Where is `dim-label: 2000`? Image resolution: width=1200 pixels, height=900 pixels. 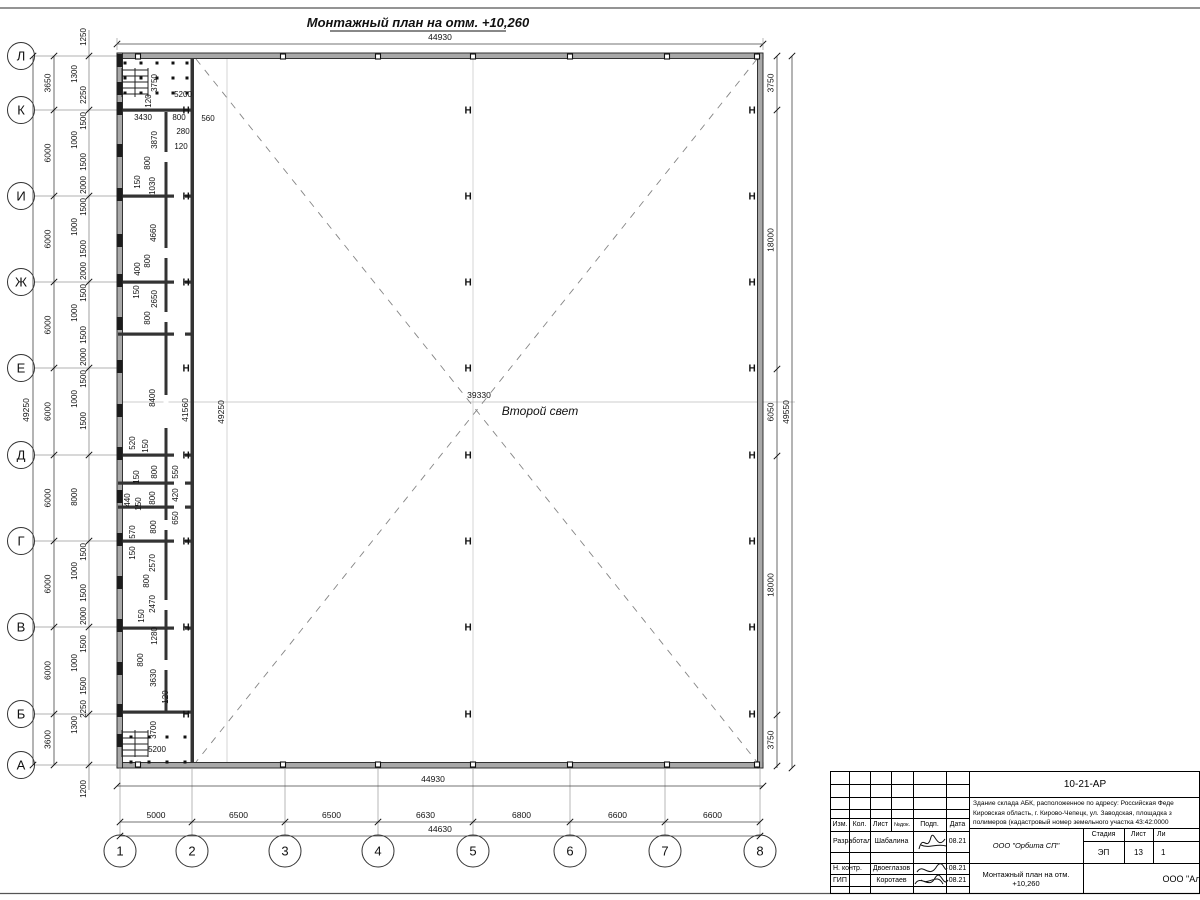 dim-label: 2000 is located at coordinates (83, 616).